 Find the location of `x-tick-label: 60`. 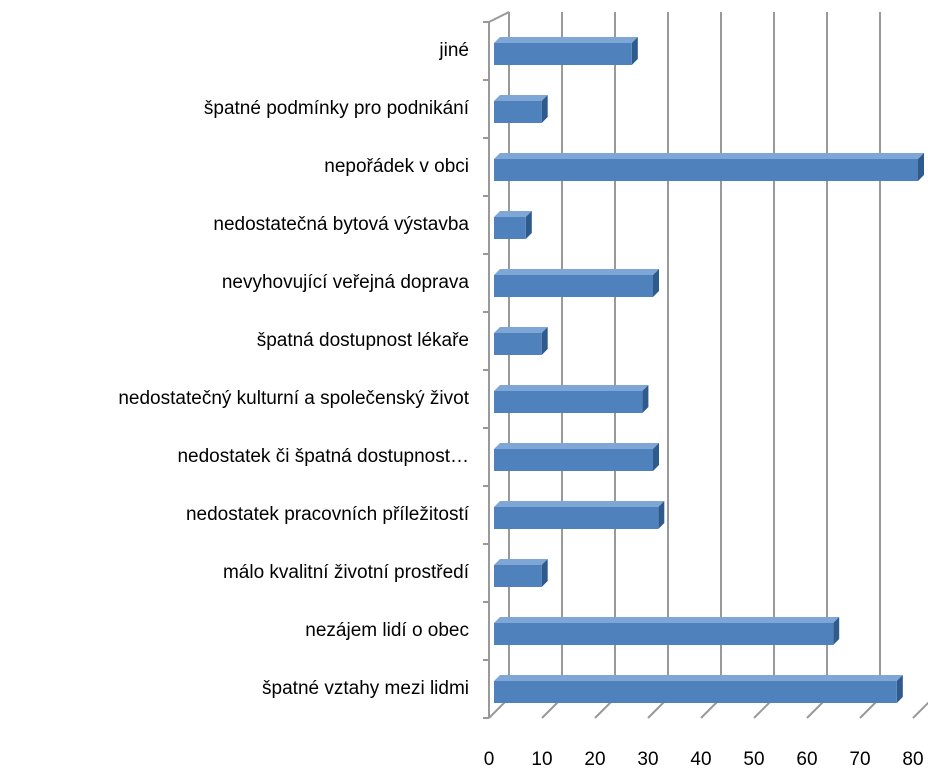

x-tick-label: 60 is located at coordinates (806, 759).